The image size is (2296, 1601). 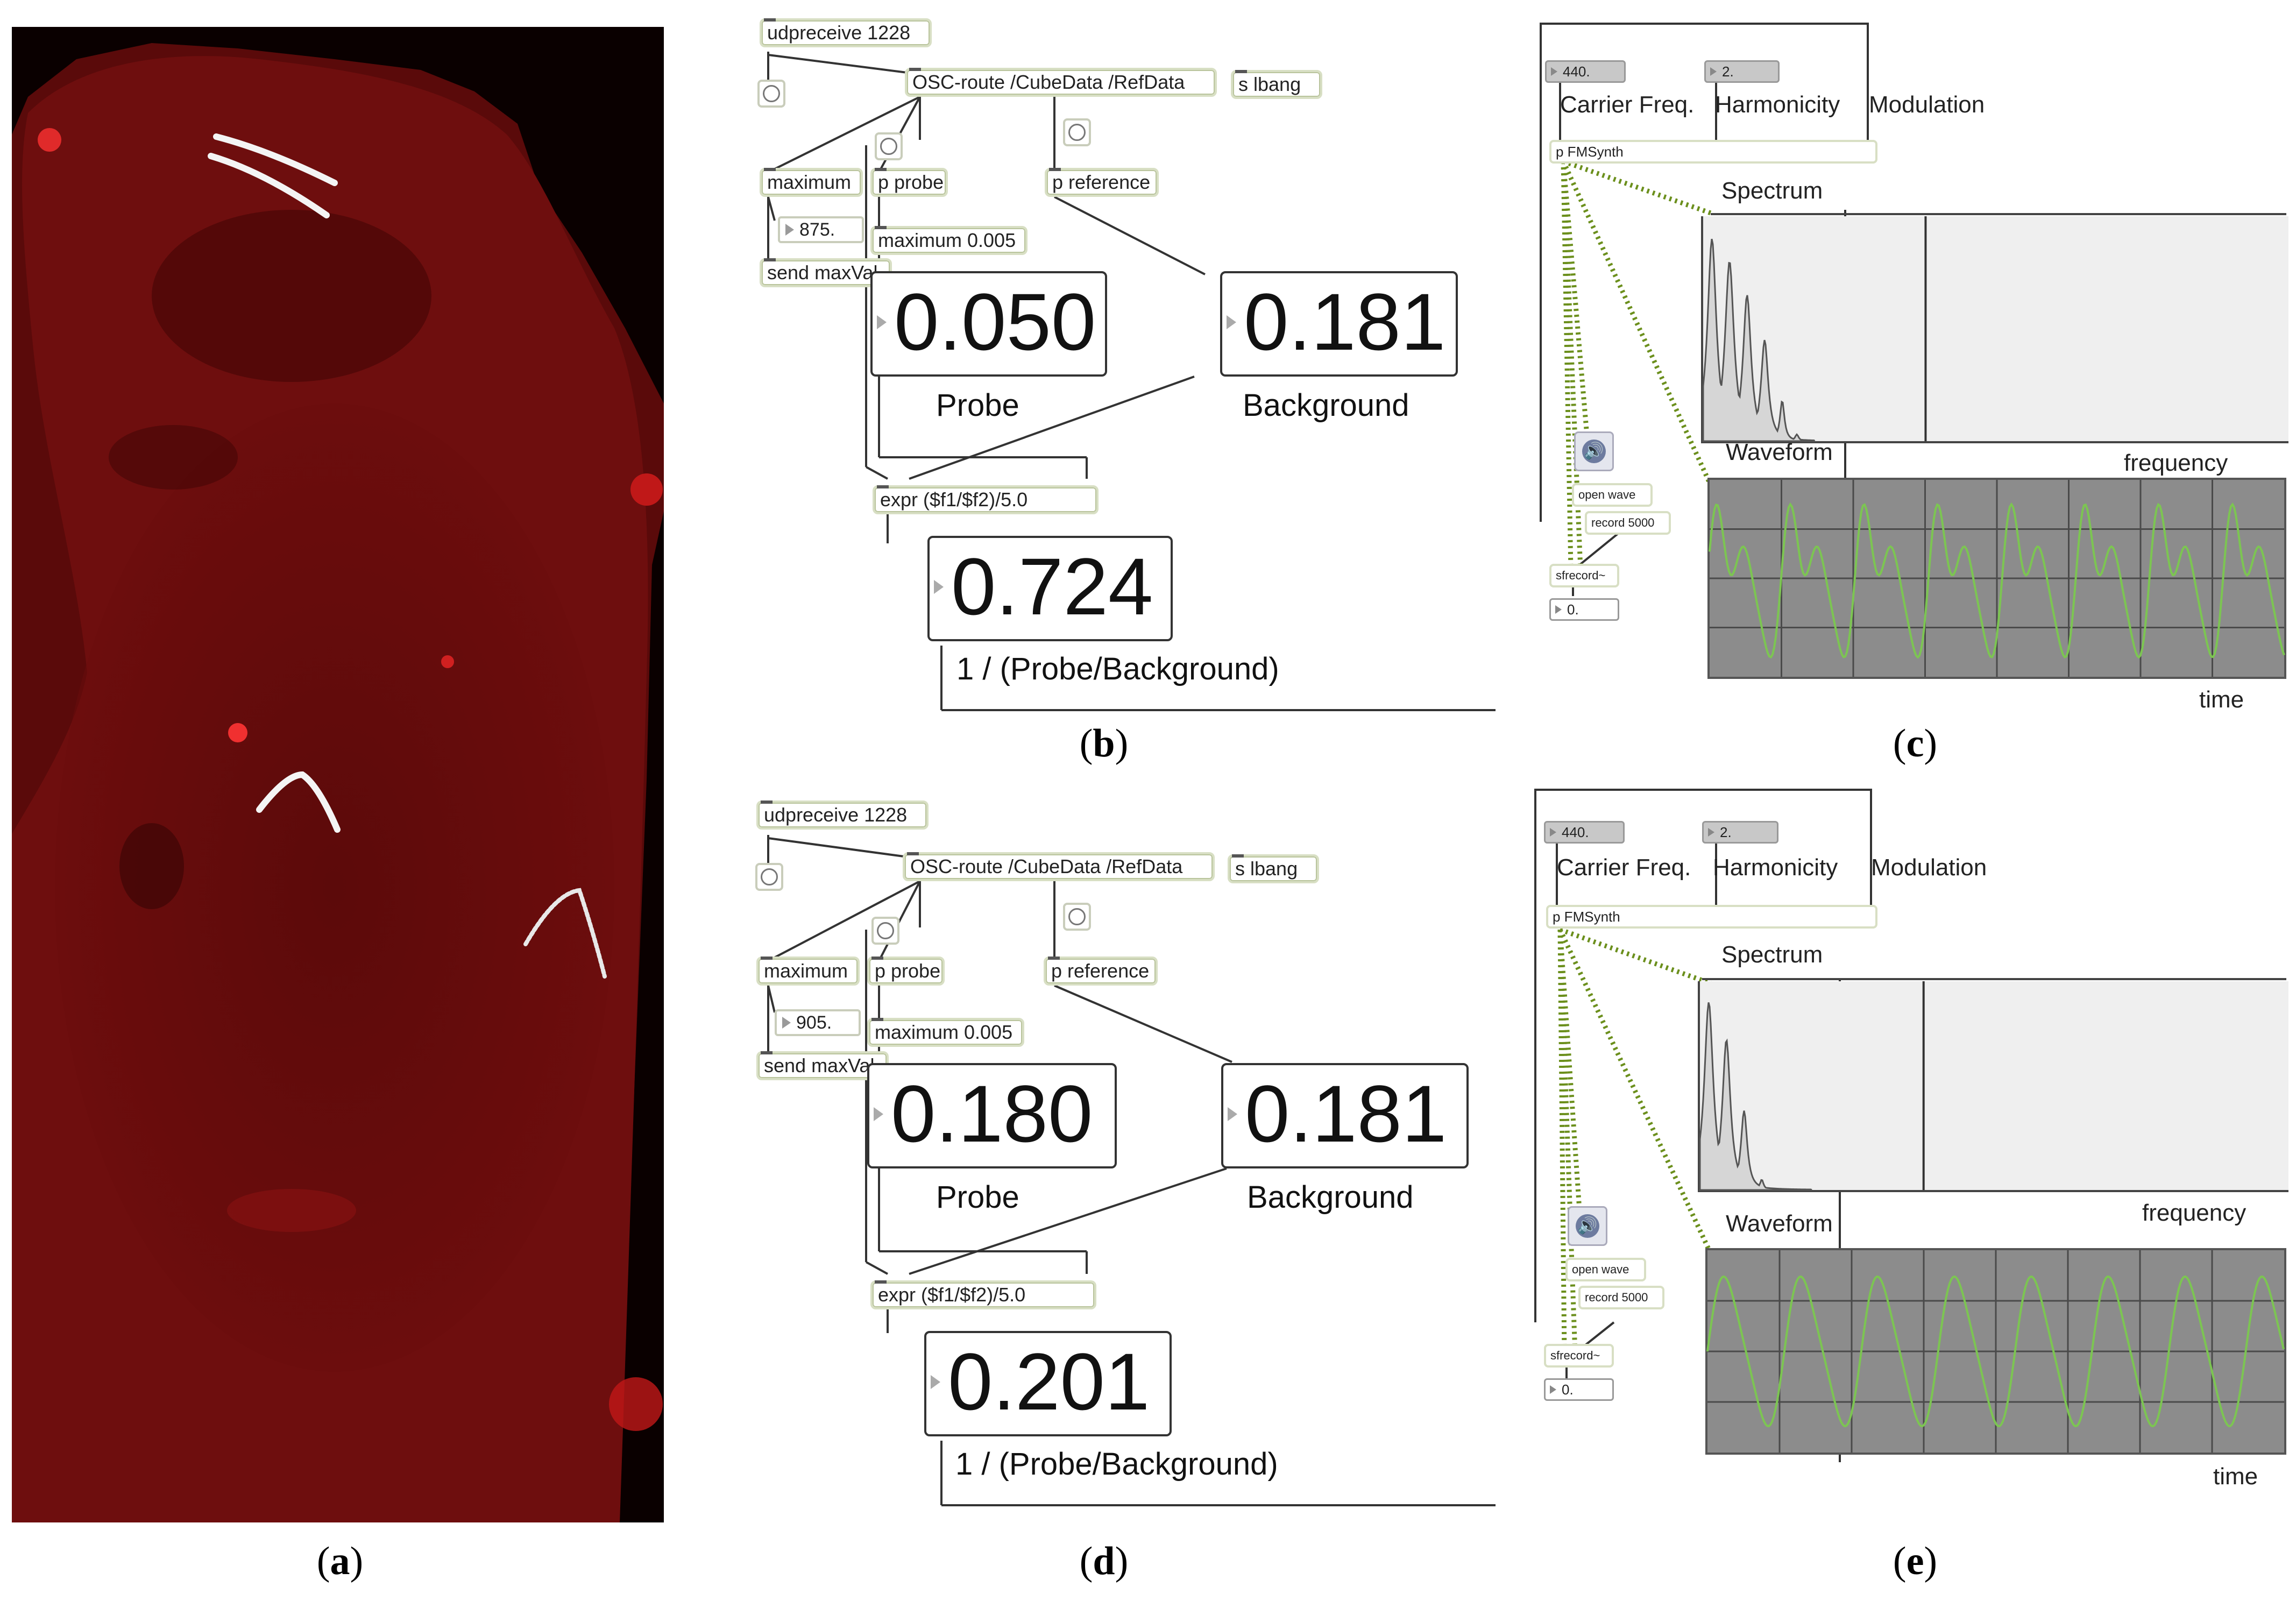 I want to click on figure-label-b: (b), so click(x=1104, y=743).